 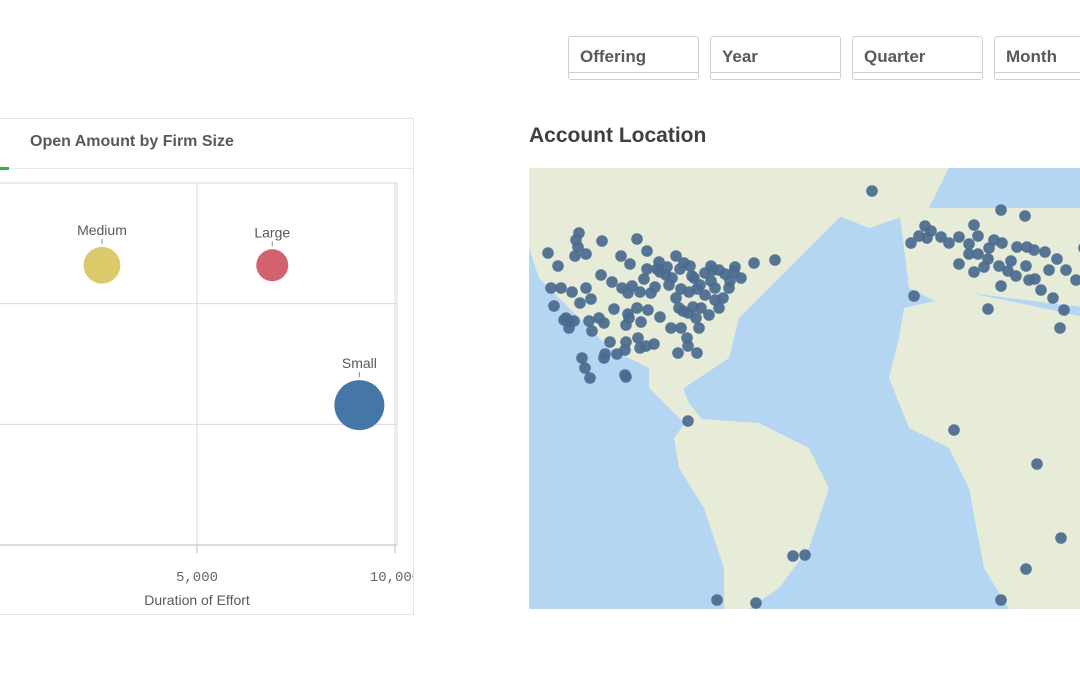 What do you see at coordinates (102, 265) in the screenshot?
I see `data-point-medium` at bounding box center [102, 265].